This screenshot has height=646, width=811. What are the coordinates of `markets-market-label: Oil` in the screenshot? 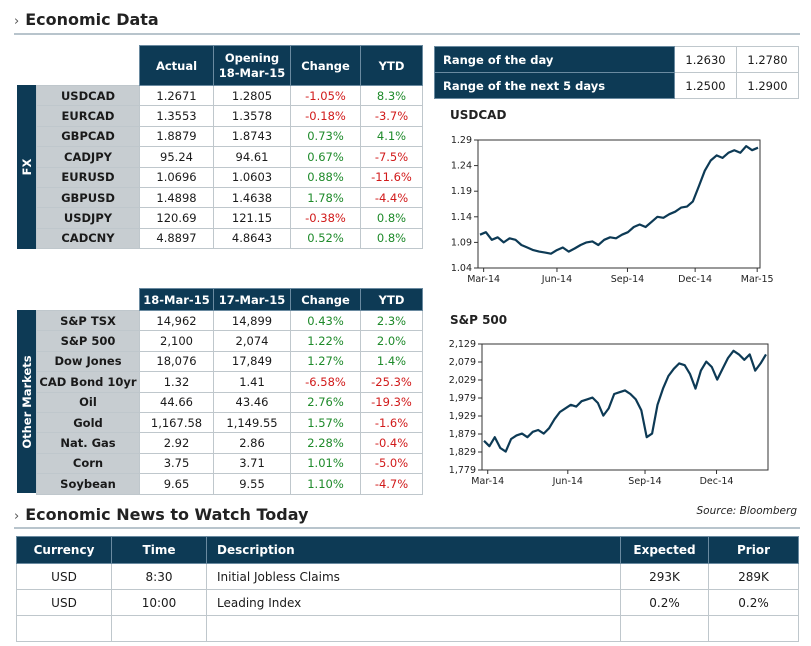 It's located at (88, 402).